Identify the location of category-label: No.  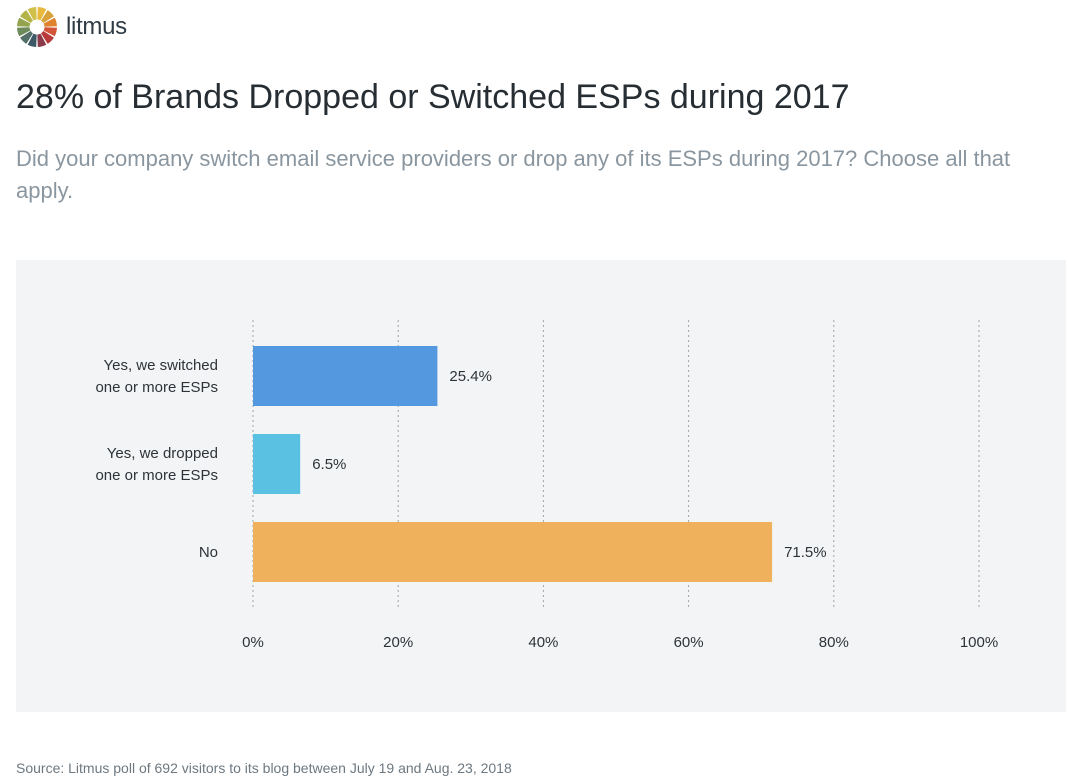
(208, 552).